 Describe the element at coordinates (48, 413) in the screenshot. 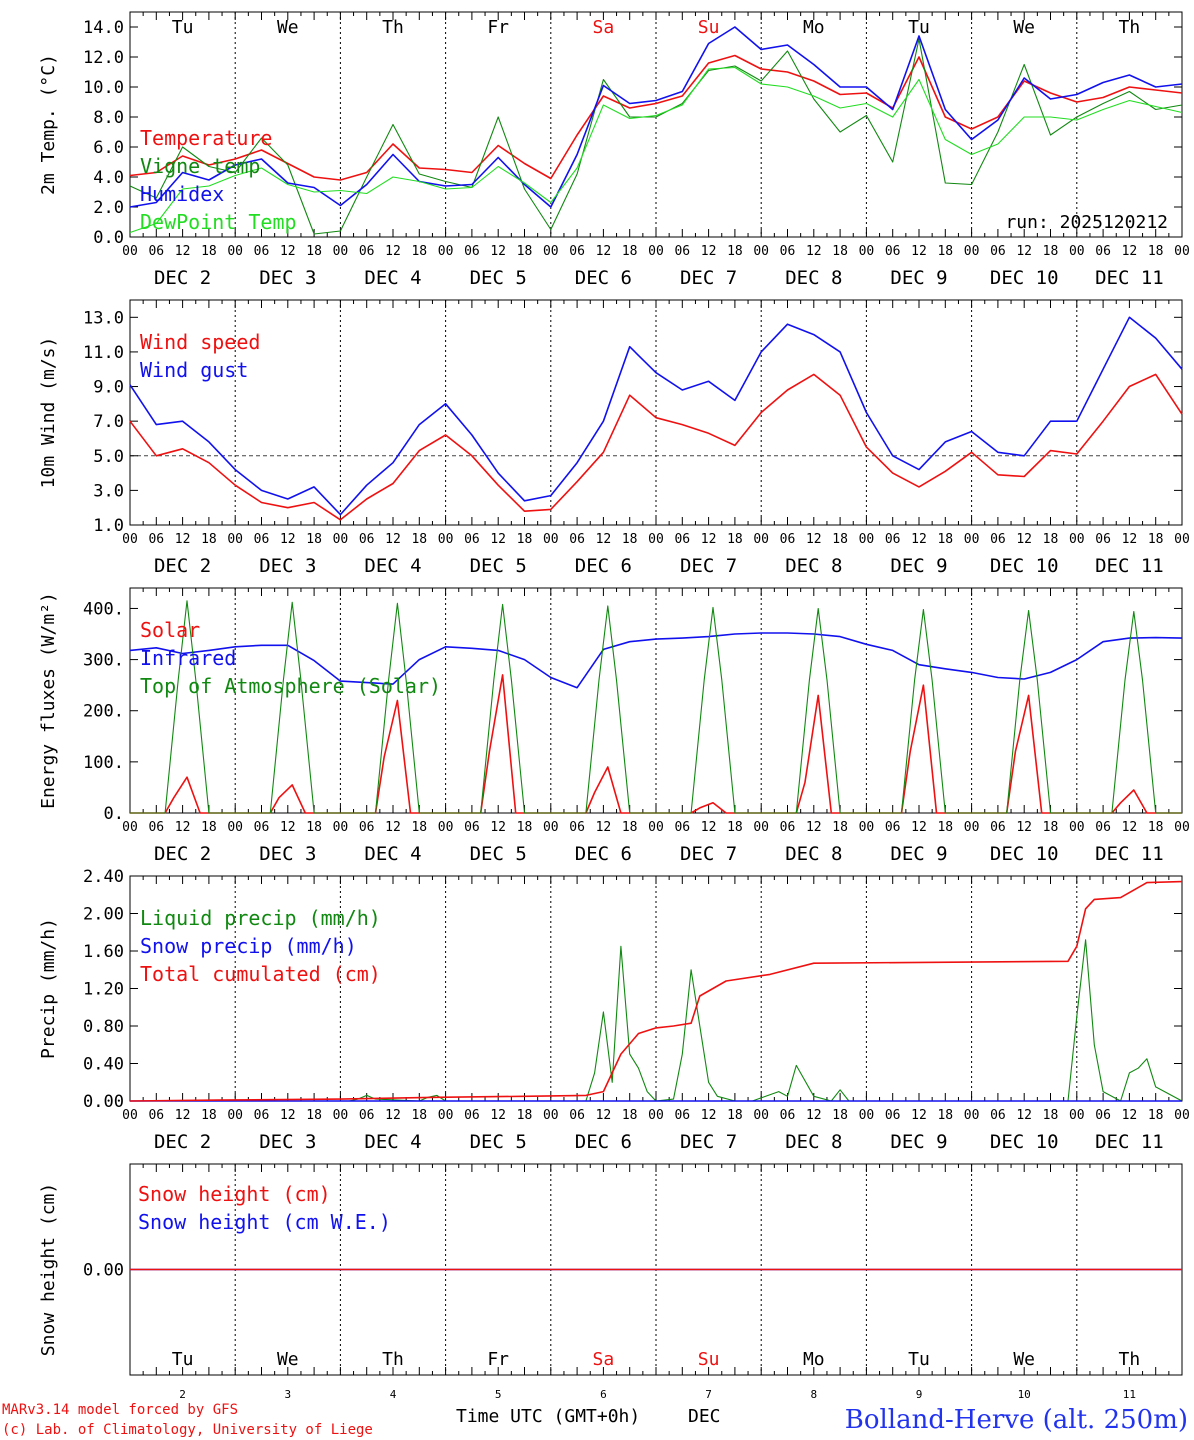

I see `y-axis-label: 10m Wind (m/s)` at that location.